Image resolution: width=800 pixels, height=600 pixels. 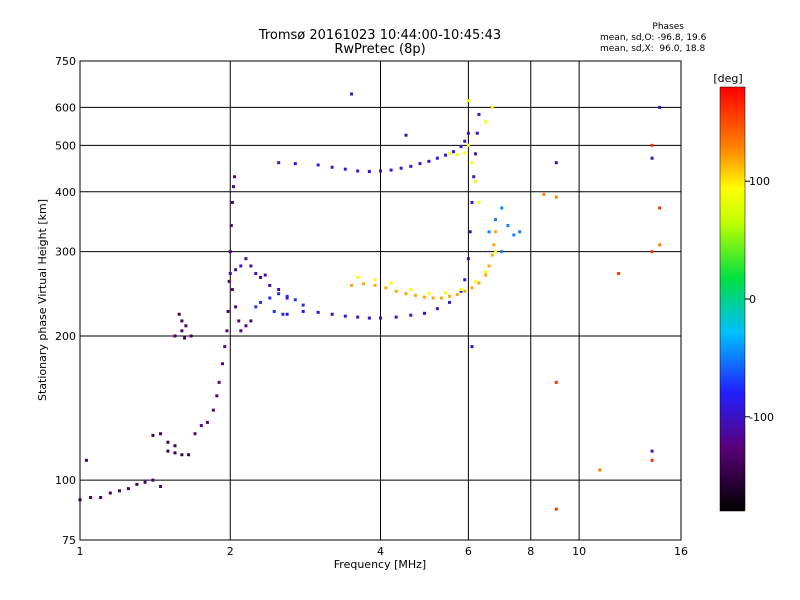 I want to click on x-tick-label: 2, so click(x=230, y=551).